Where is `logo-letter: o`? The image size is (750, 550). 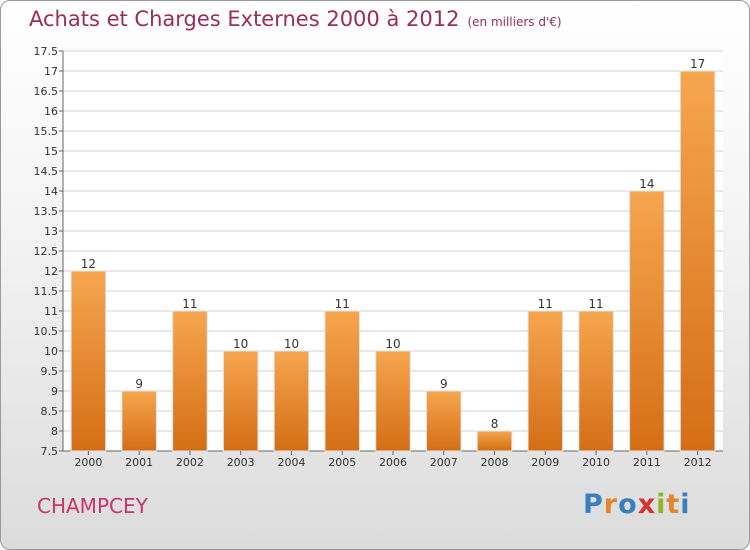 logo-letter: o is located at coordinates (628, 504).